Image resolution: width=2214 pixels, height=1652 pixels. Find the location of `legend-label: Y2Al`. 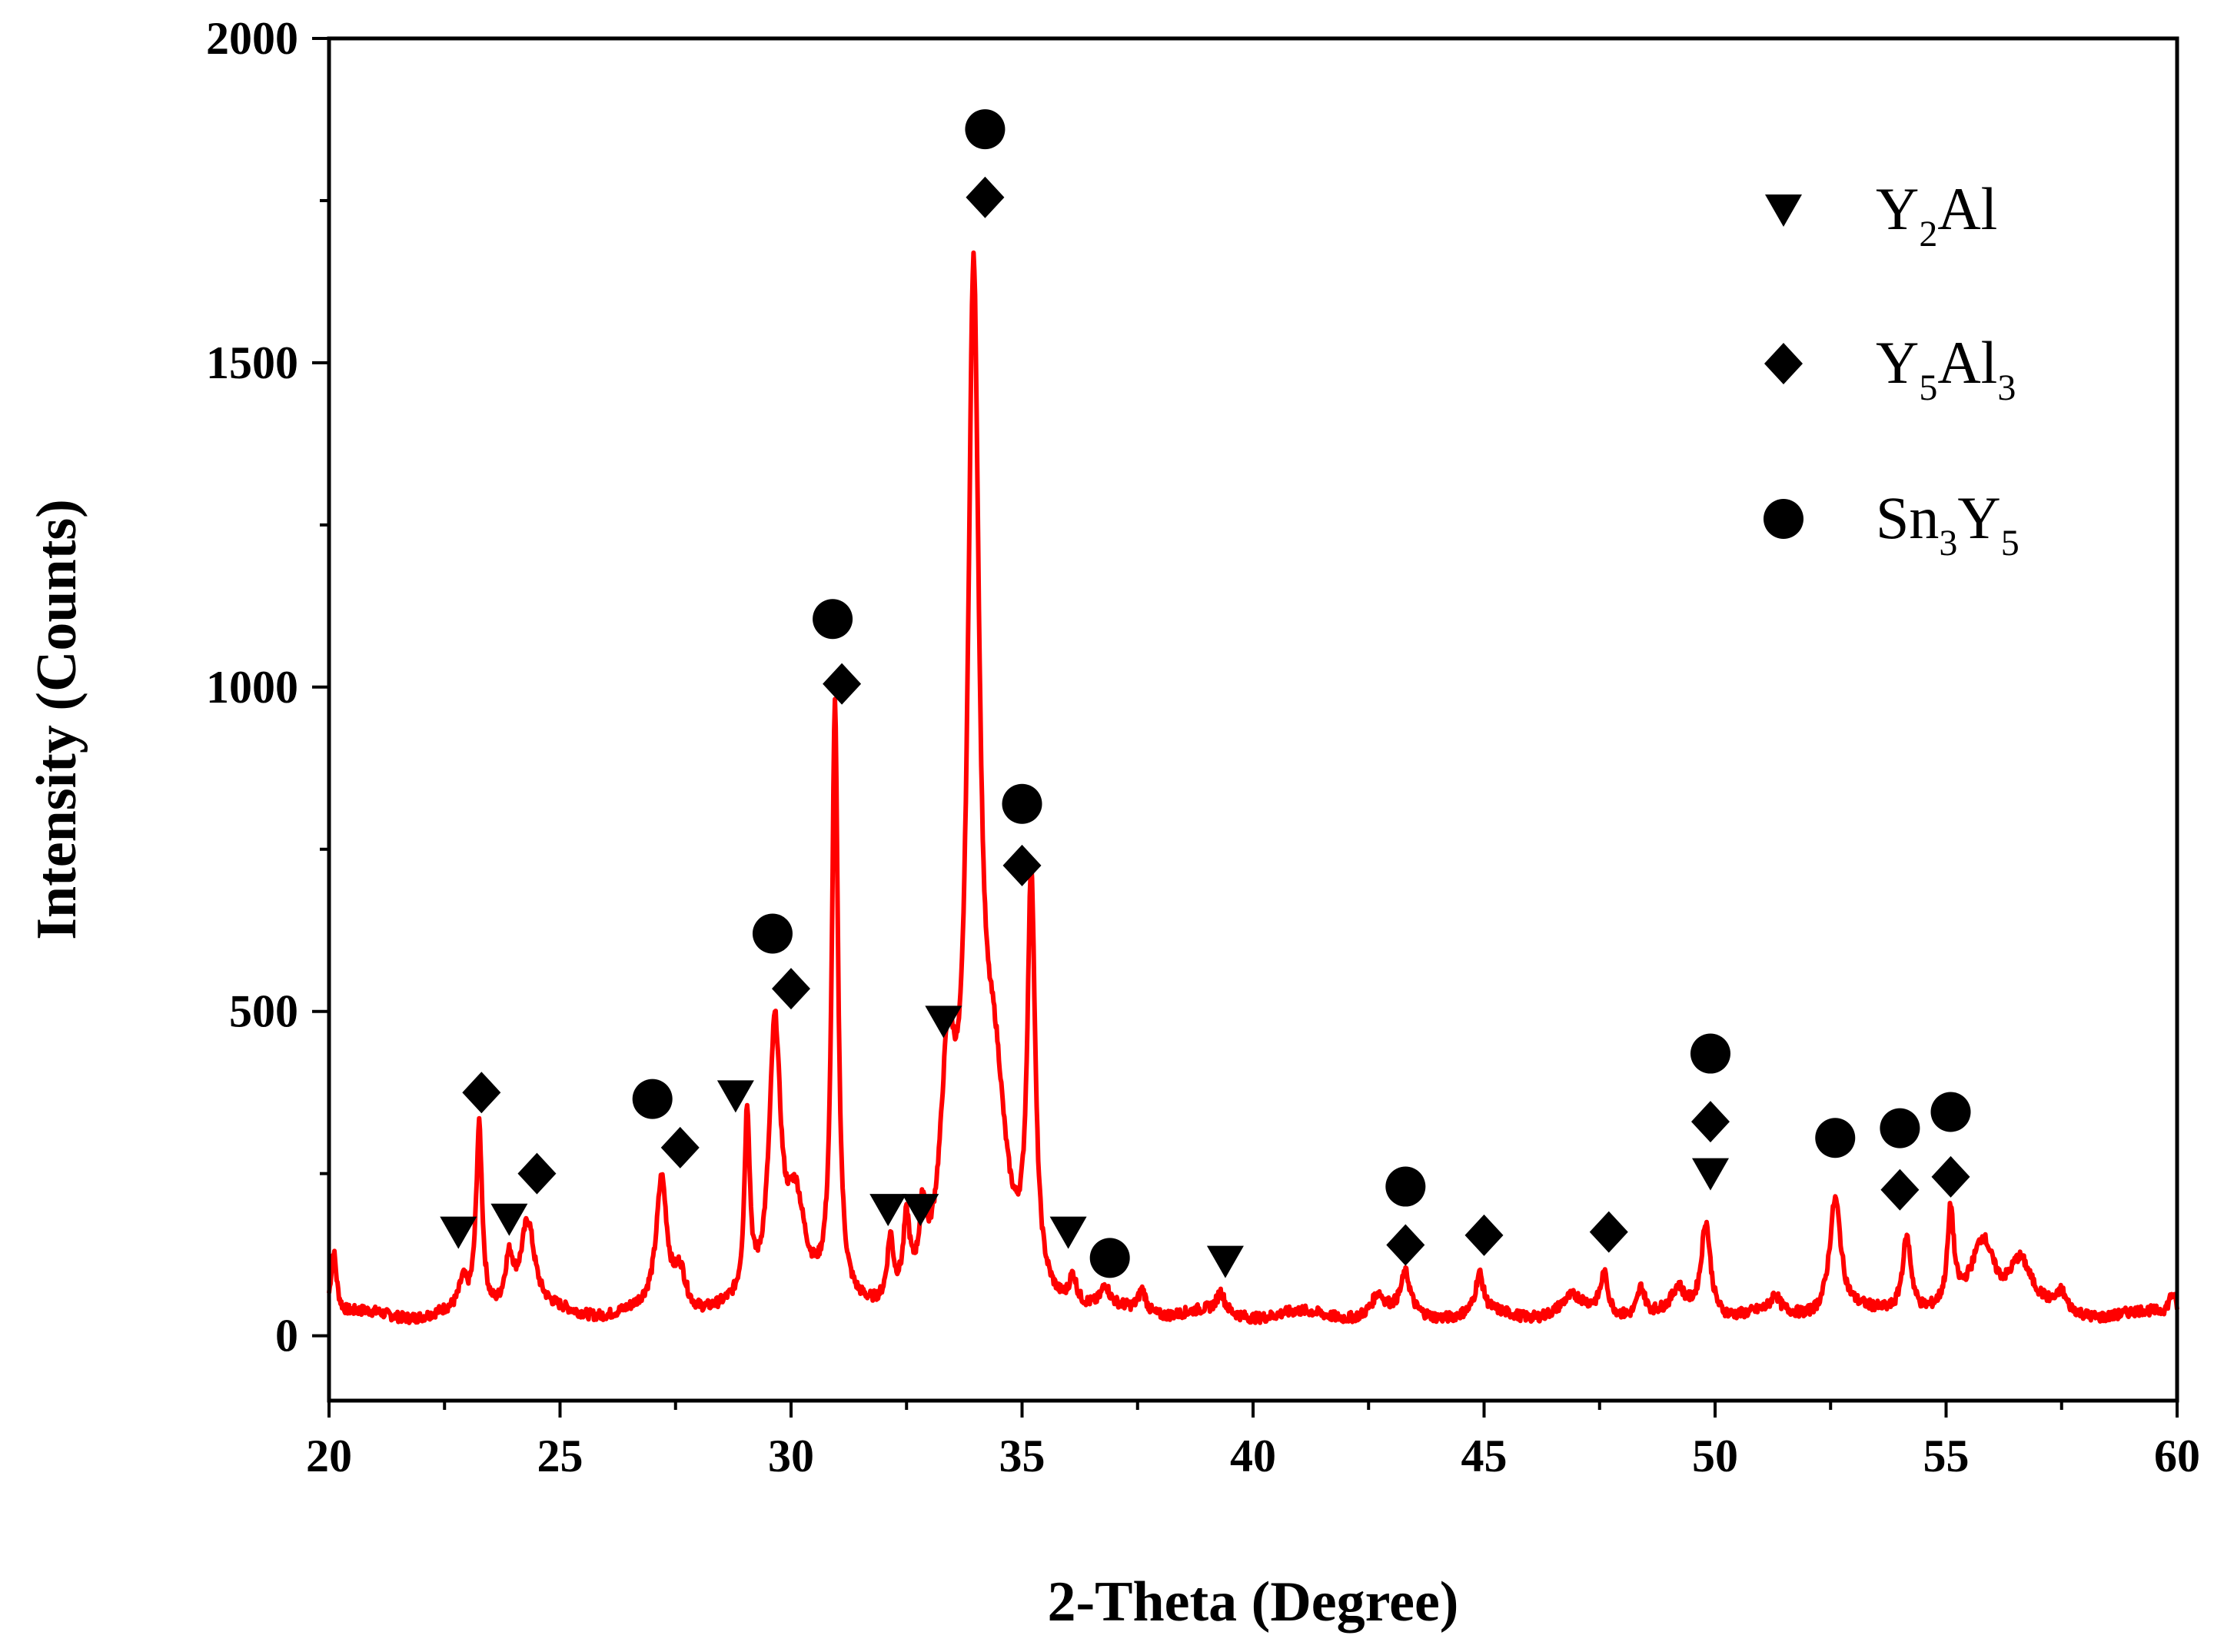

legend-label: Y2Al is located at coordinates (1936, 215).